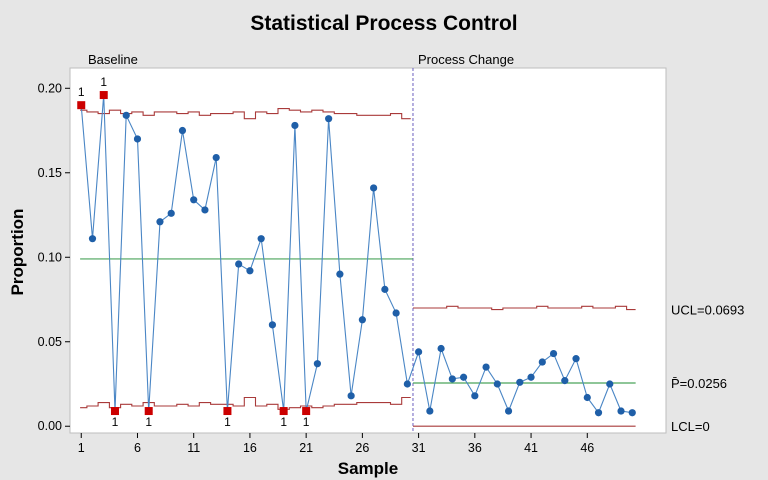  What do you see at coordinates (690, 426) in the screenshot?
I see `lcl-label: LCL=0` at bounding box center [690, 426].